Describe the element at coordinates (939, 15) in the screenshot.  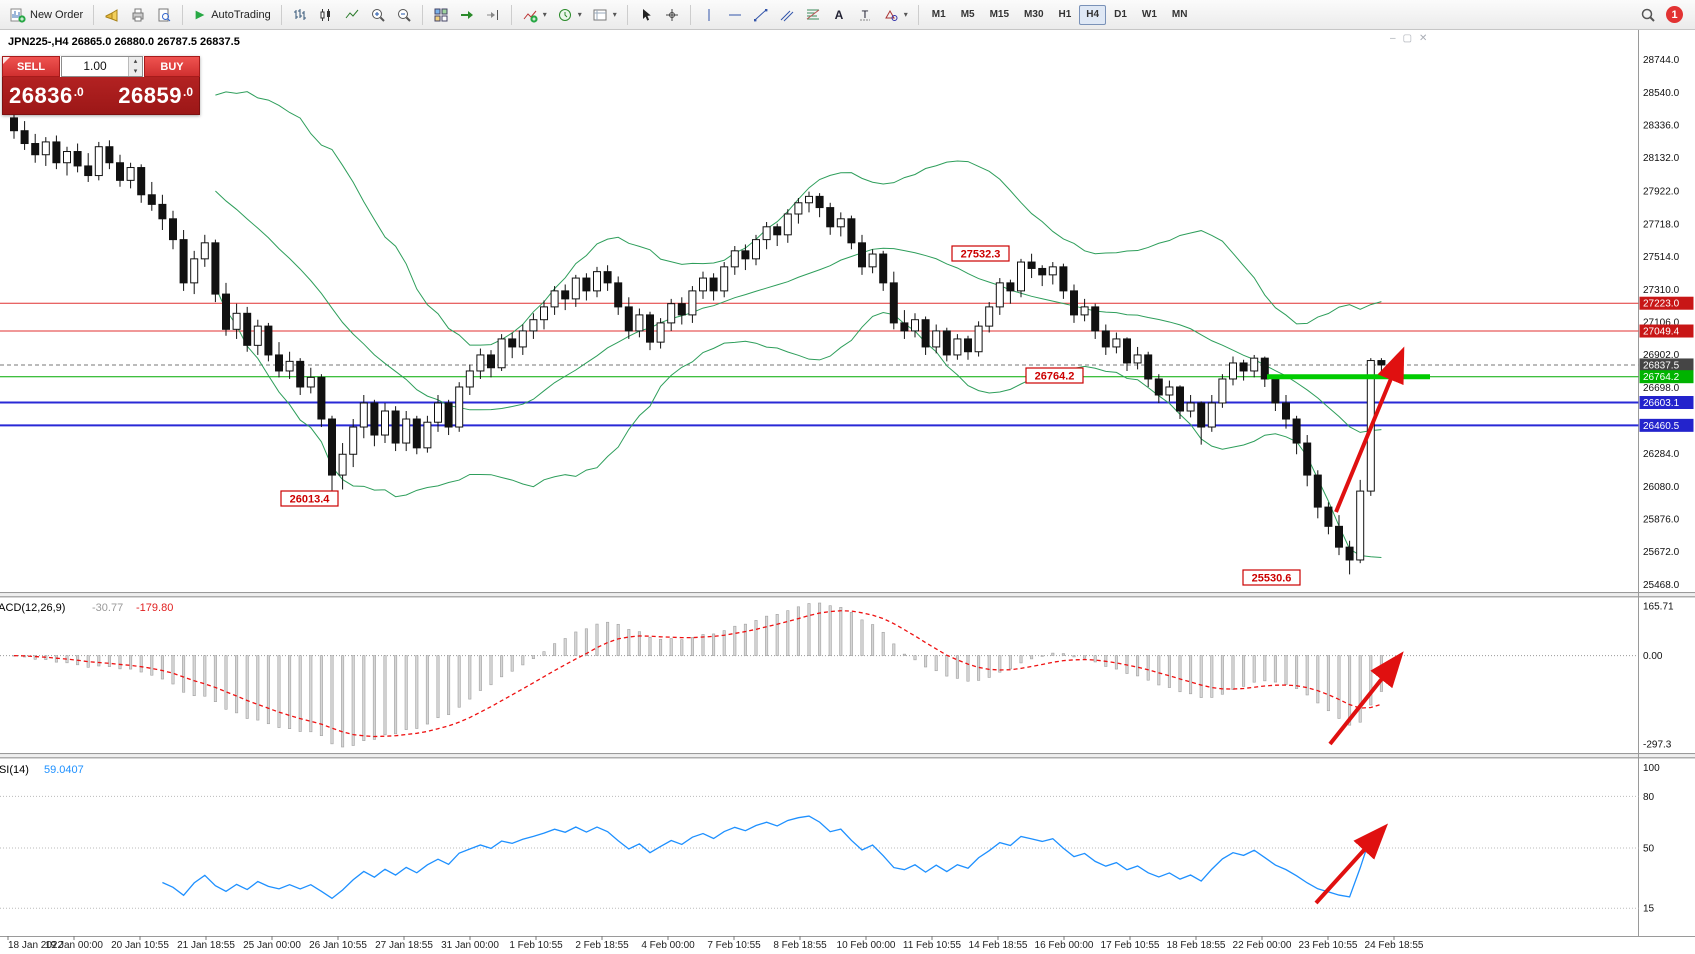
I see `timeframe-m1: M1` at that location.